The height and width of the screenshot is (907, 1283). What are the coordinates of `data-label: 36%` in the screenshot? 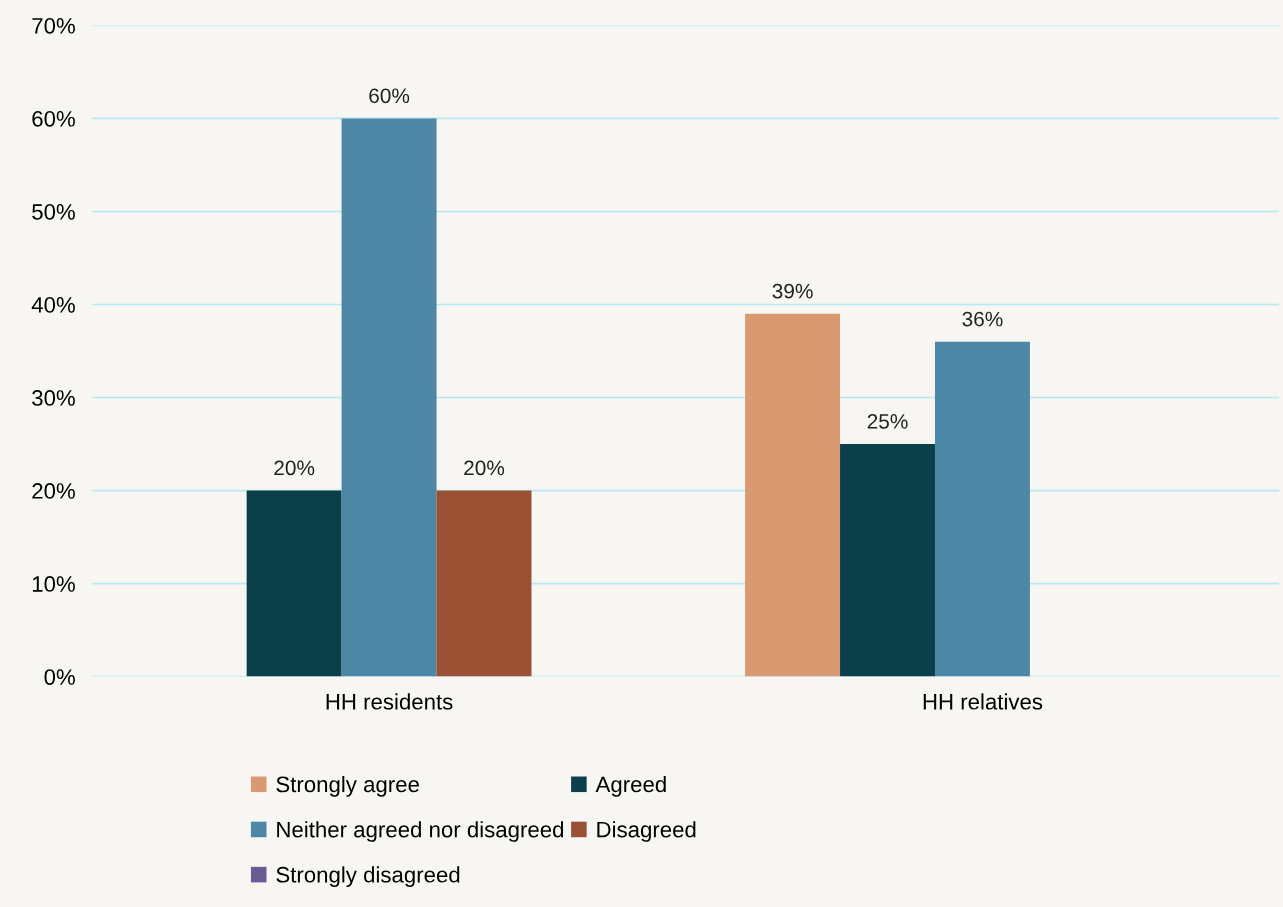 It's located at (982, 319).